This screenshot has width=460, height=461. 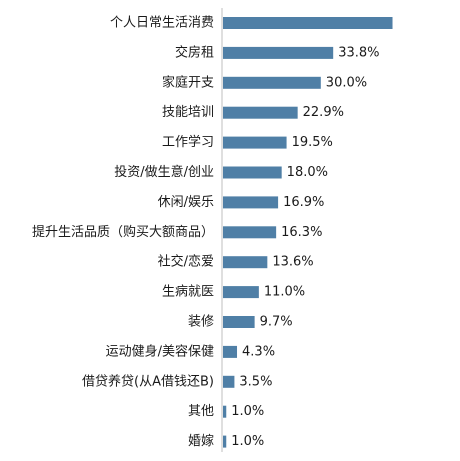 What do you see at coordinates (303, 202) in the screenshot?
I see `value-label: 16.9%` at bounding box center [303, 202].